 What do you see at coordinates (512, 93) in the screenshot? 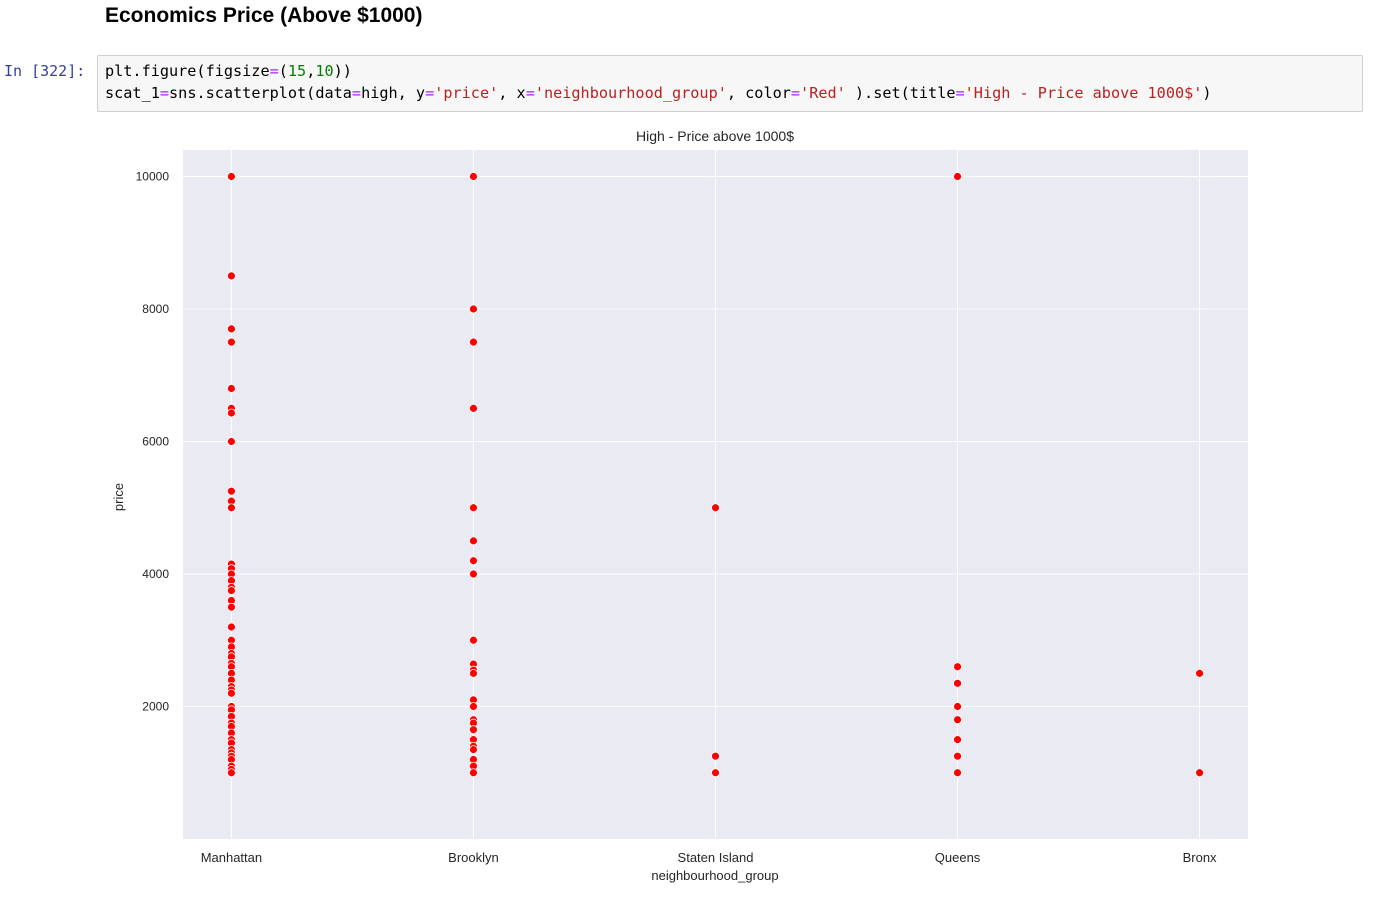
I see `code-token: , x` at bounding box center [512, 93].